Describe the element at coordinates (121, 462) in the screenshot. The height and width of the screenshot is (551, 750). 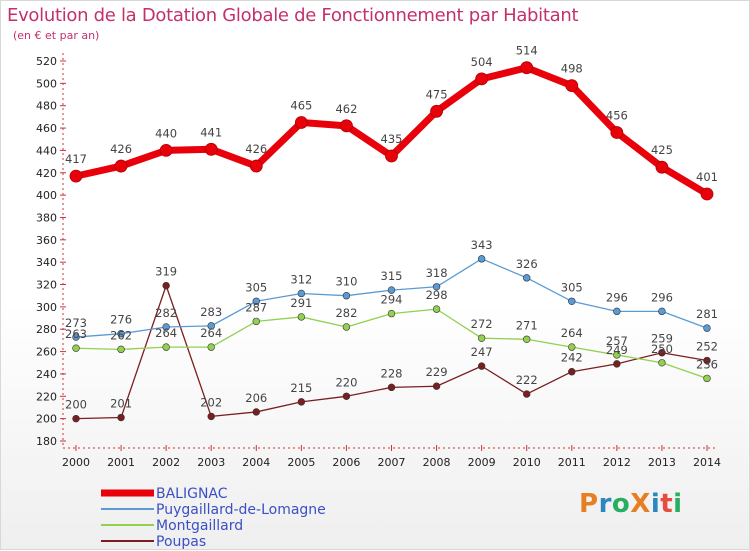
I see `x-tick-label: 2001` at that location.